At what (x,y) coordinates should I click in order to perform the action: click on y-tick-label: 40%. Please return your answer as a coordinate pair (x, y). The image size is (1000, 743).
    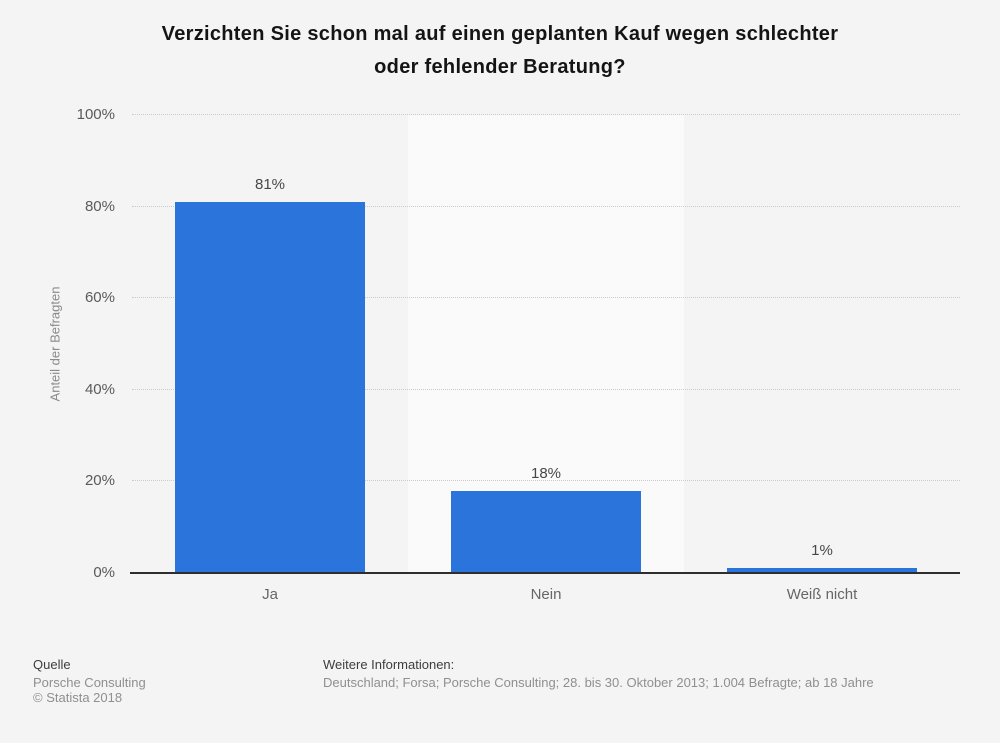
    Looking at the image, I should click on (99, 389).